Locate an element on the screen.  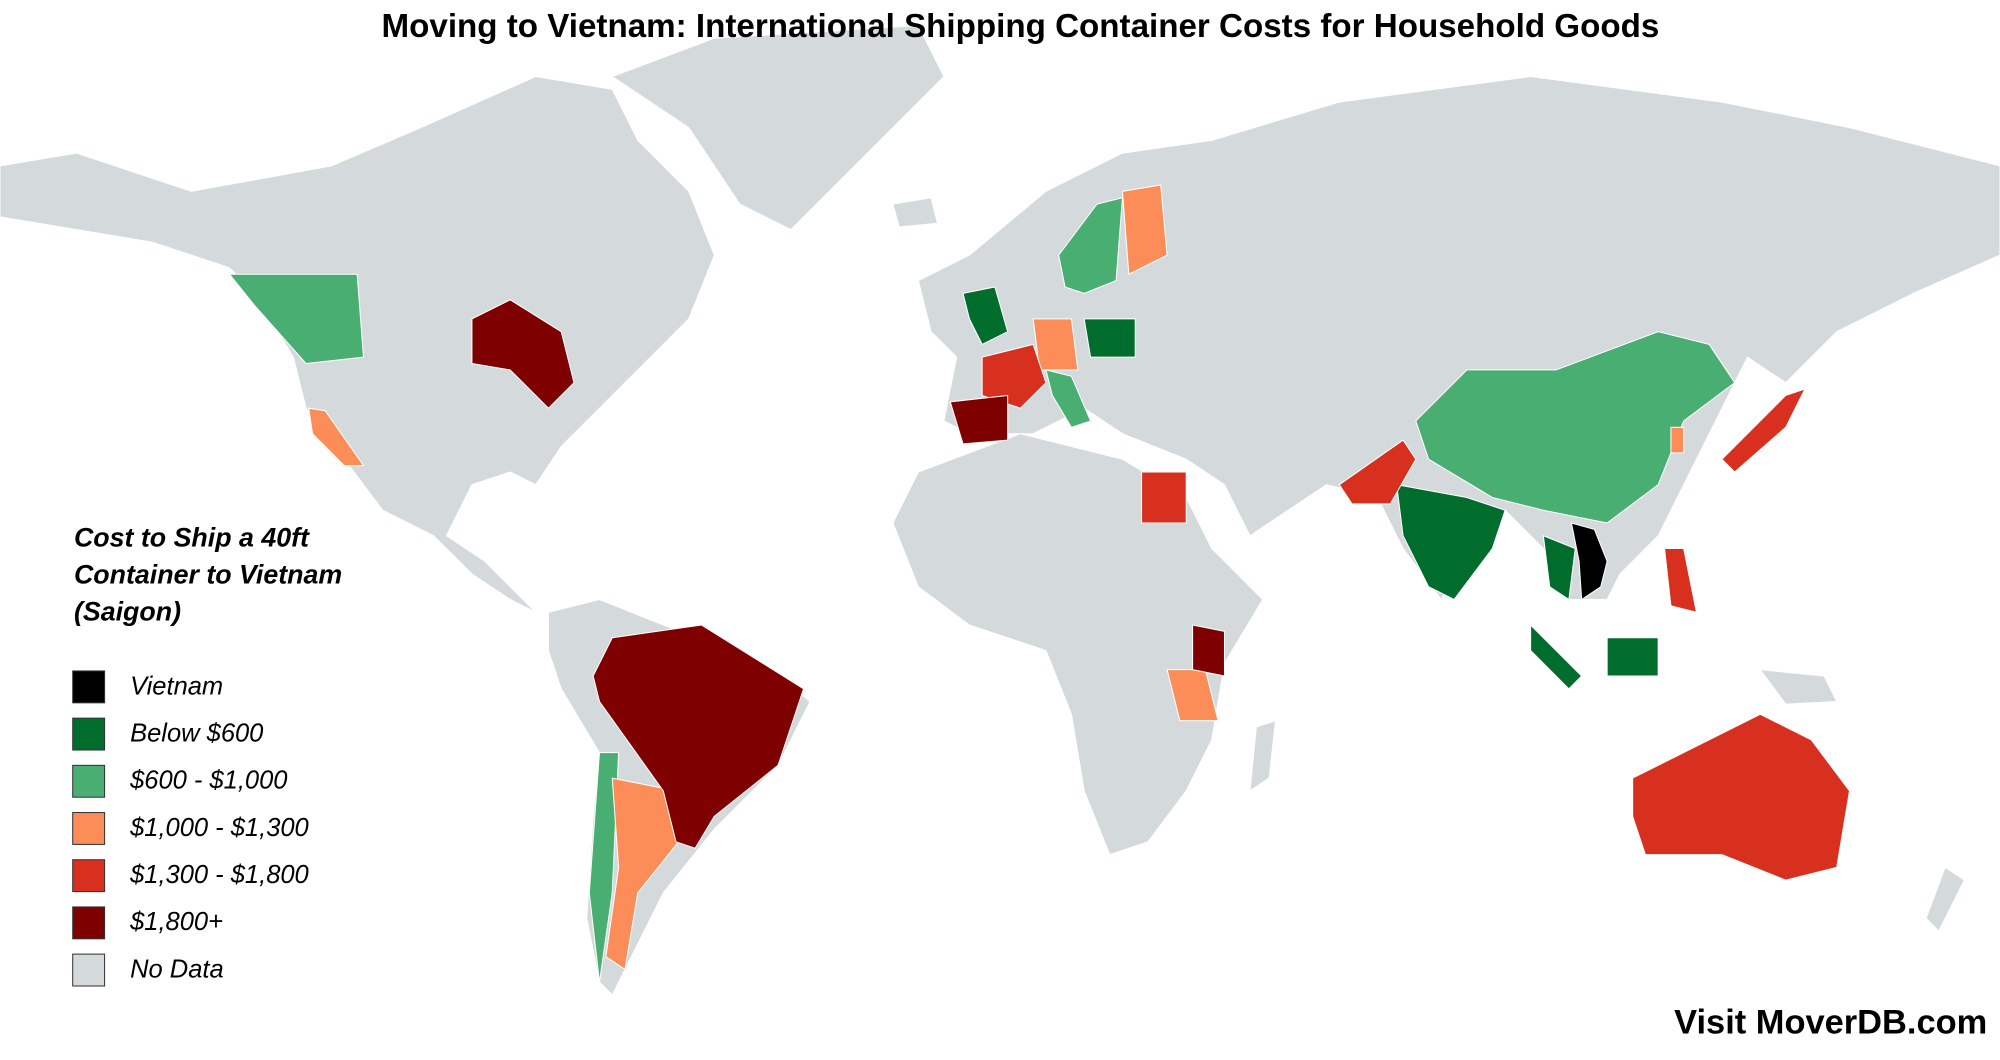
legend-label: Below $600 is located at coordinates (196, 733).